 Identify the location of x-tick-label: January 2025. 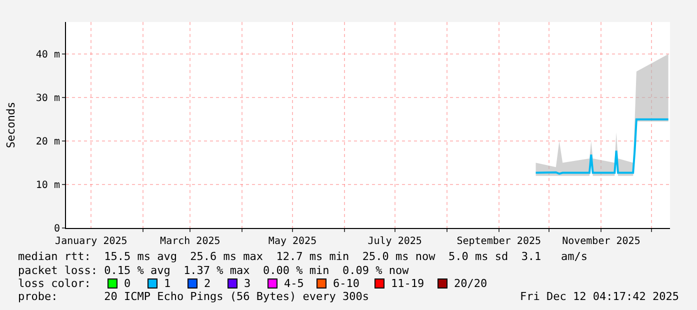
(91, 241).